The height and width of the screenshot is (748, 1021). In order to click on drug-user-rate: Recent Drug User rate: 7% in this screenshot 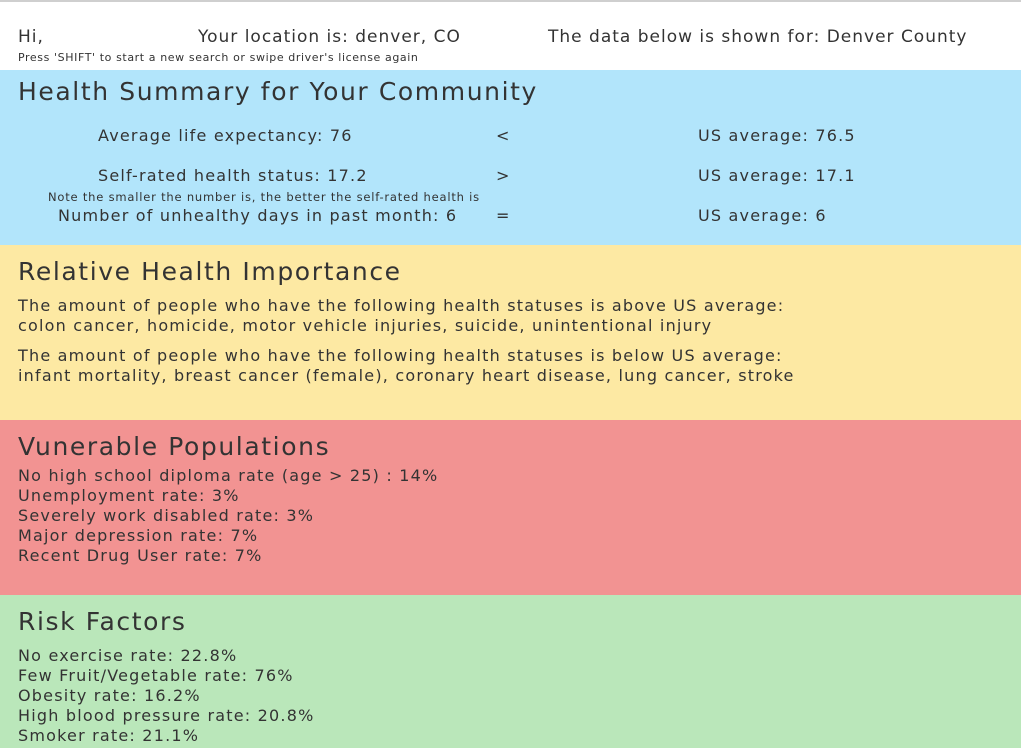, I will do `click(140, 555)`.